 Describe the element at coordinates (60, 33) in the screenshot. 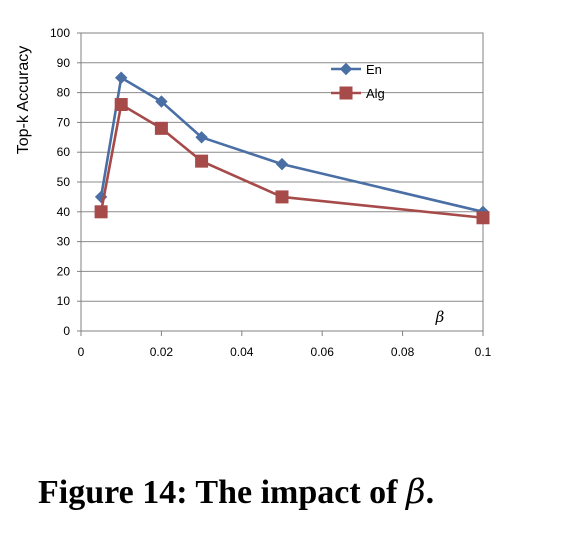

I see `y-tick-label: 100` at that location.